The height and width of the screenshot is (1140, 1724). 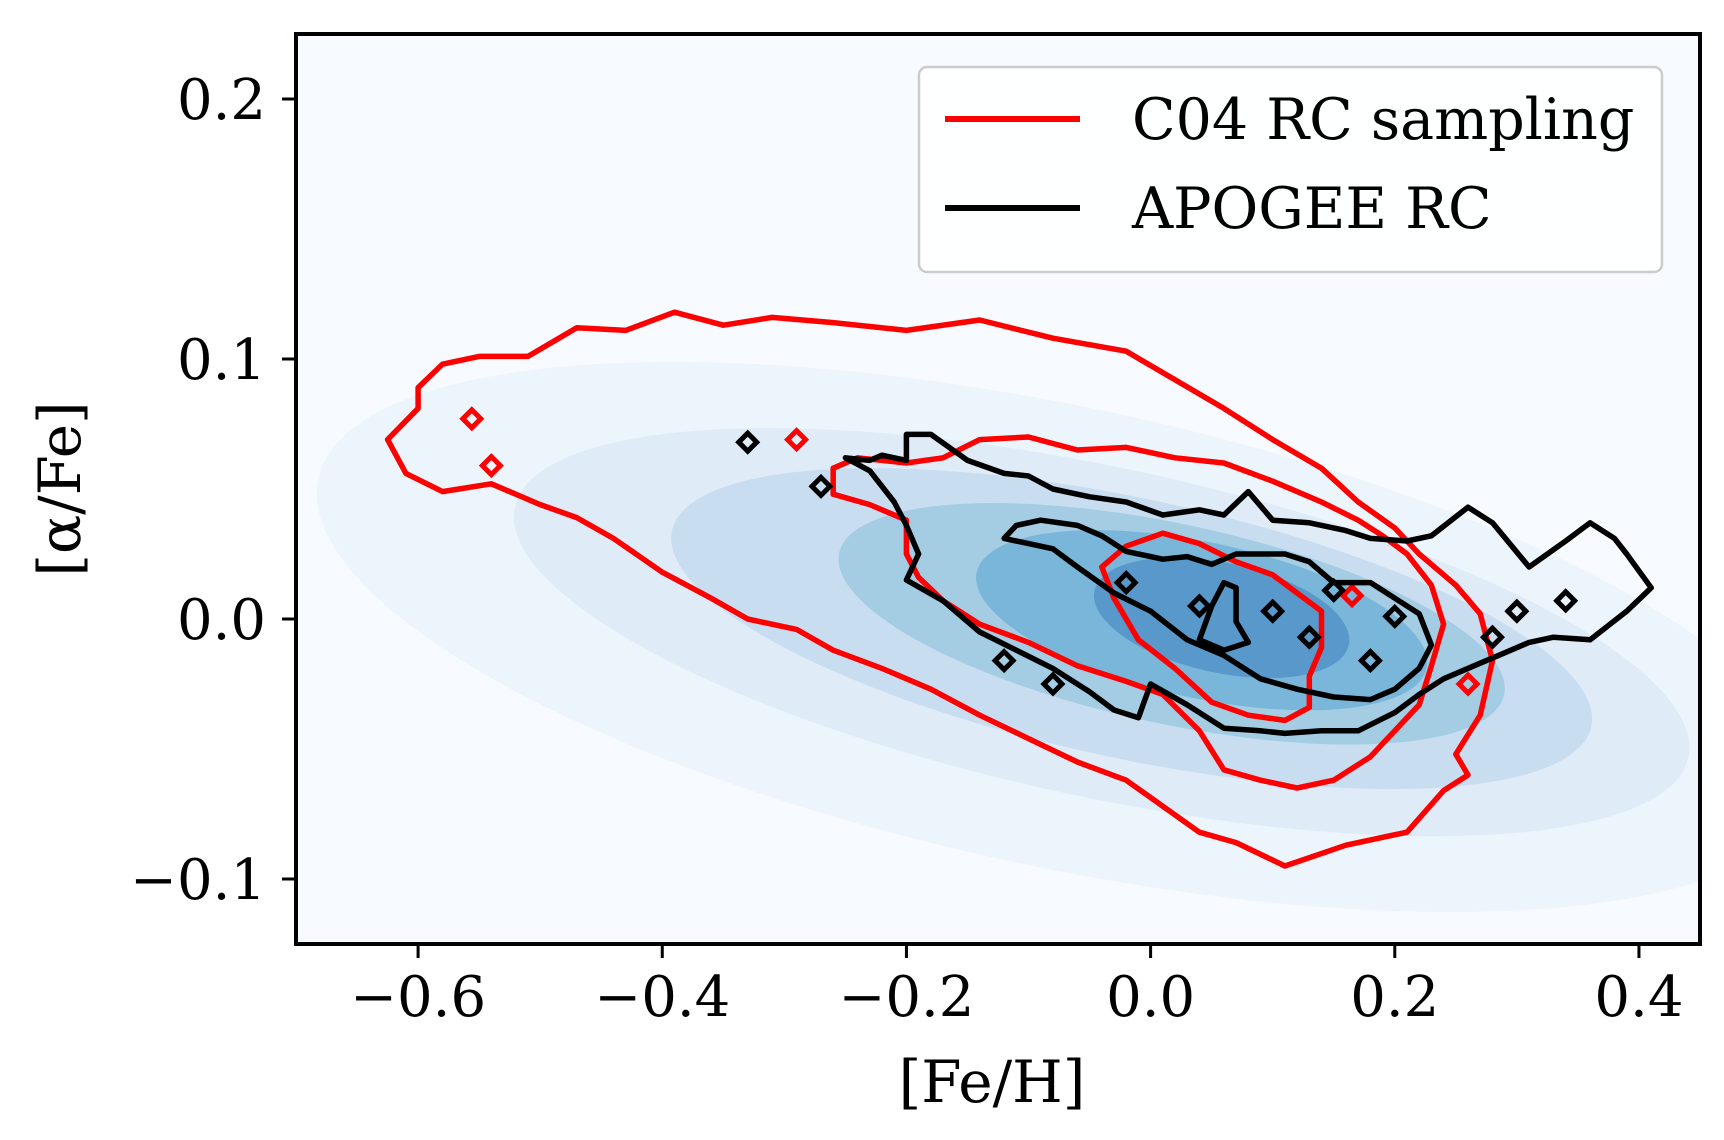 What do you see at coordinates (1016, 987) in the screenshot?
I see `x-axis-ticks: −0.6 −0.4 −0.2 0.0 0.2 0.4` at bounding box center [1016, 987].